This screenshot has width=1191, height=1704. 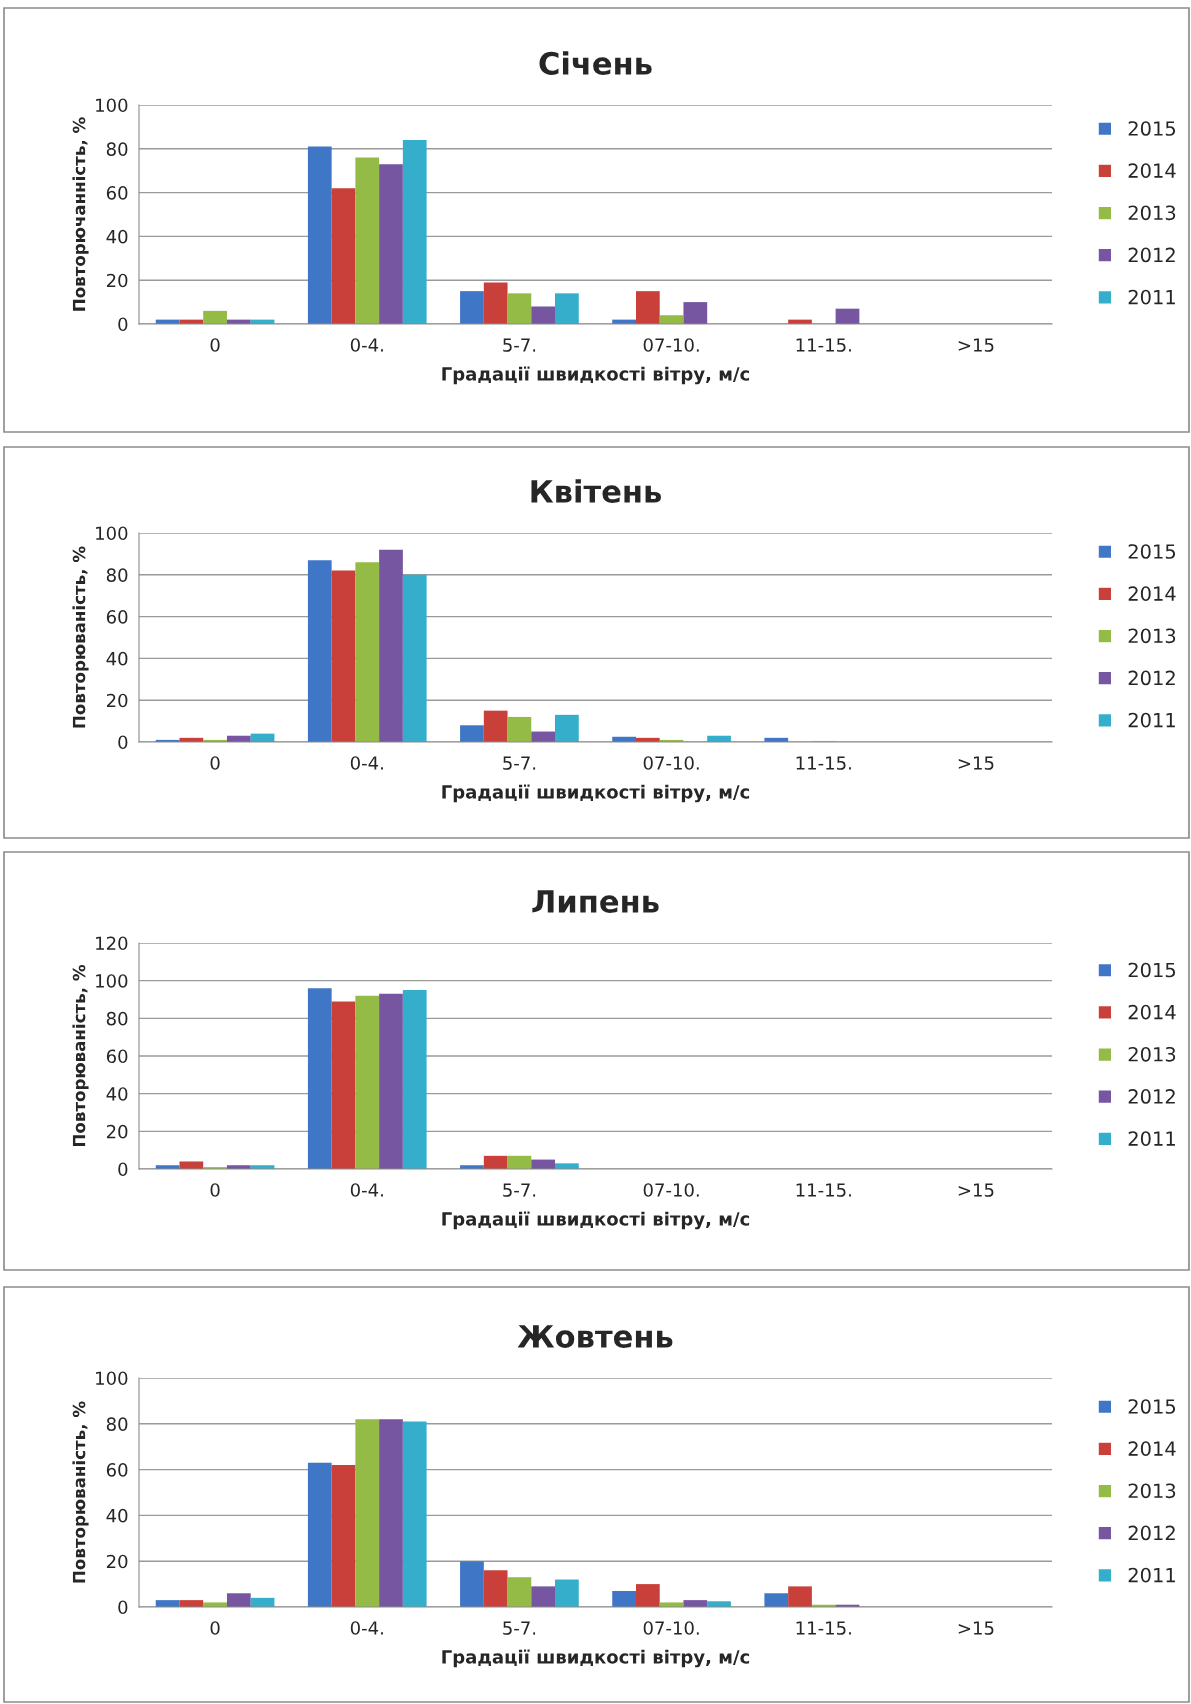 What do you see at coordinates (595, 1336) in the screenshot?
I see `chart-title: Жовтень` at bounding box center [595, 1336].